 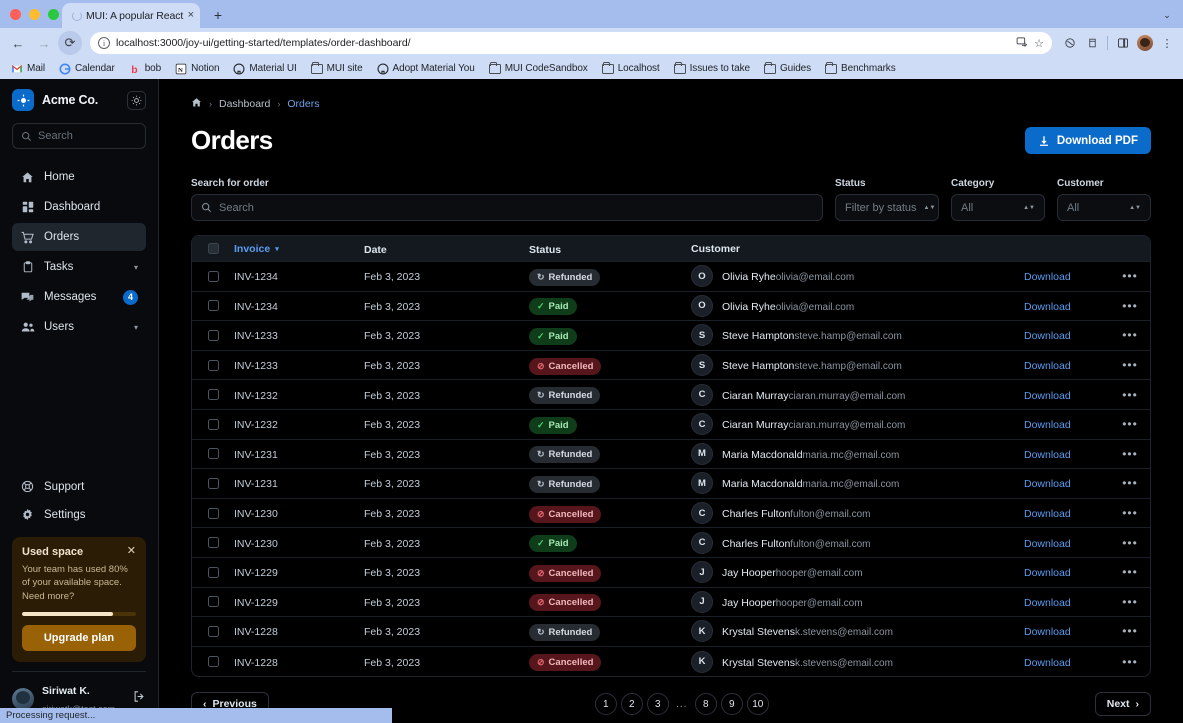 I want to click on bookmark-localhost: Localhost, so click(x=631, y=67).